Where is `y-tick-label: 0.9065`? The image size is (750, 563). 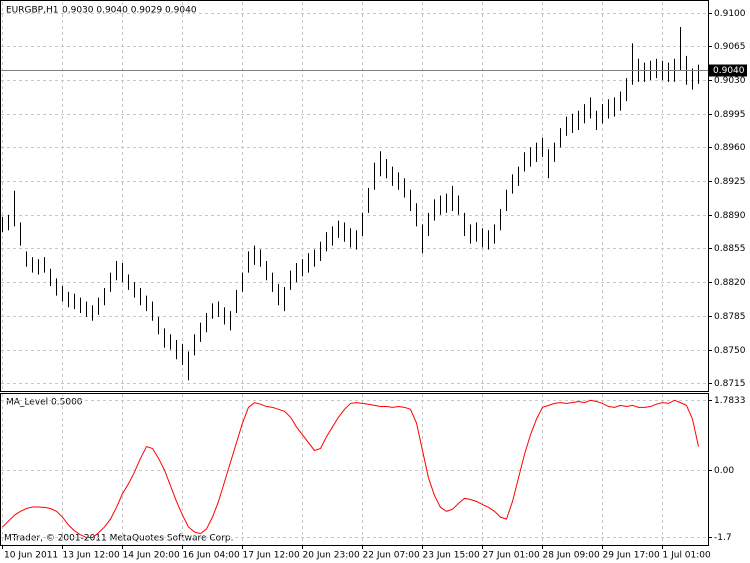
y-tick-label: 0.9065 is located at coordinates (730, 47).